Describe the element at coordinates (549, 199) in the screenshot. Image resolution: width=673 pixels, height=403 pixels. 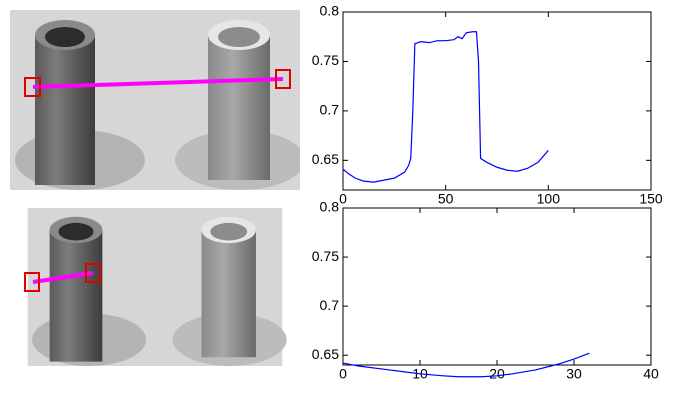
I see `x-tick-label: 100` at that location.